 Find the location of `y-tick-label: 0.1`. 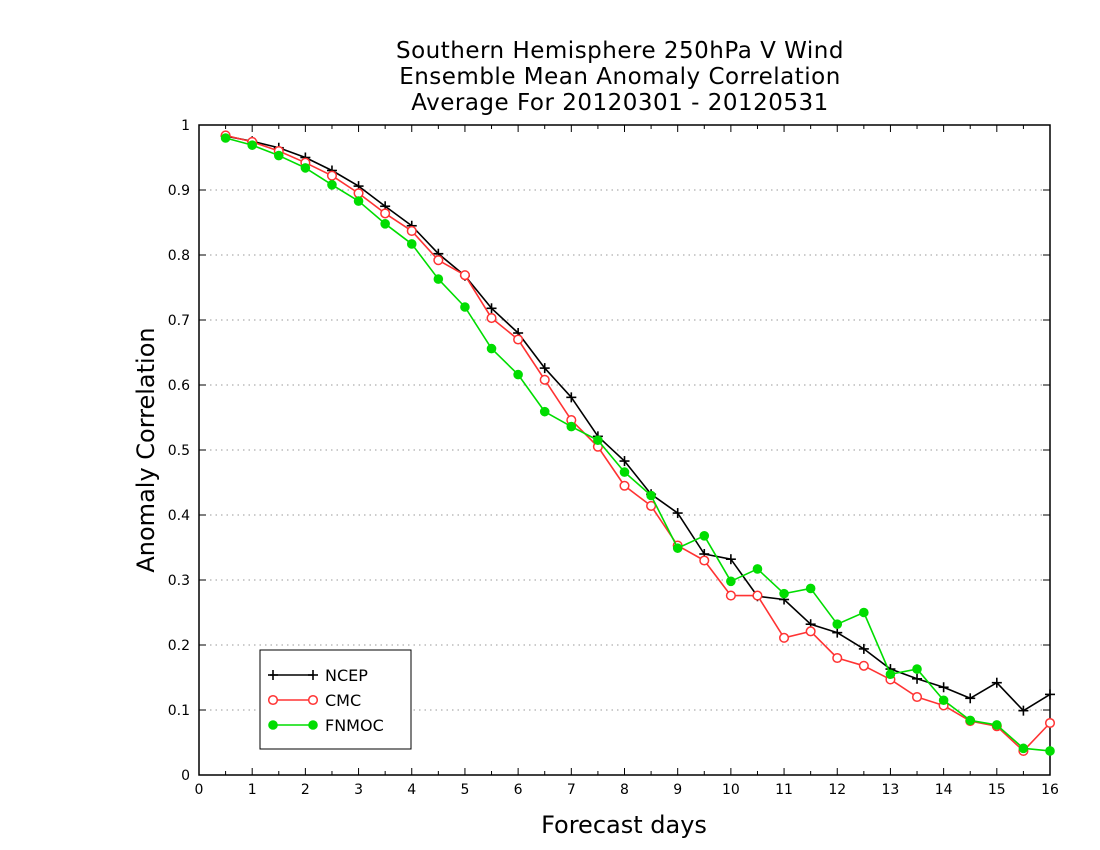

y-tick-label: 0.1 is located at coordinates (179, 711).